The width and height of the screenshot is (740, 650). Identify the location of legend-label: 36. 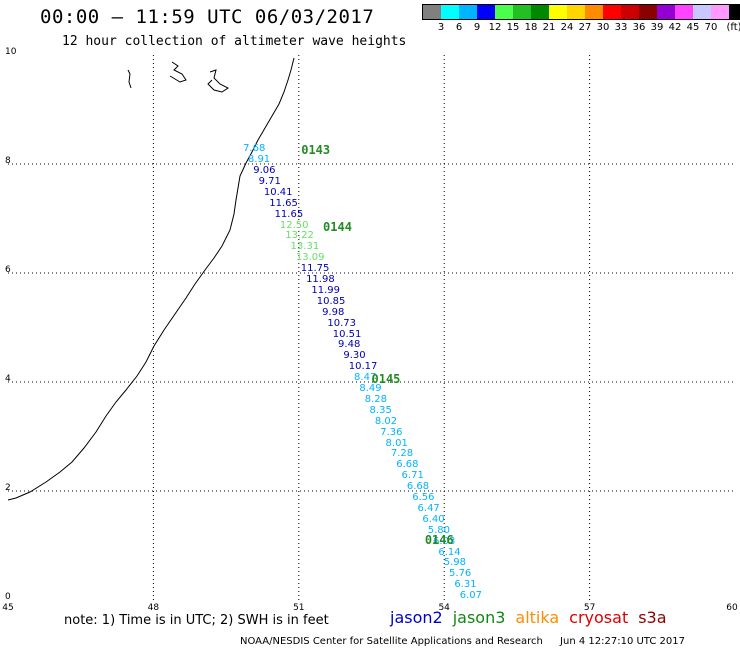
(639, 27).